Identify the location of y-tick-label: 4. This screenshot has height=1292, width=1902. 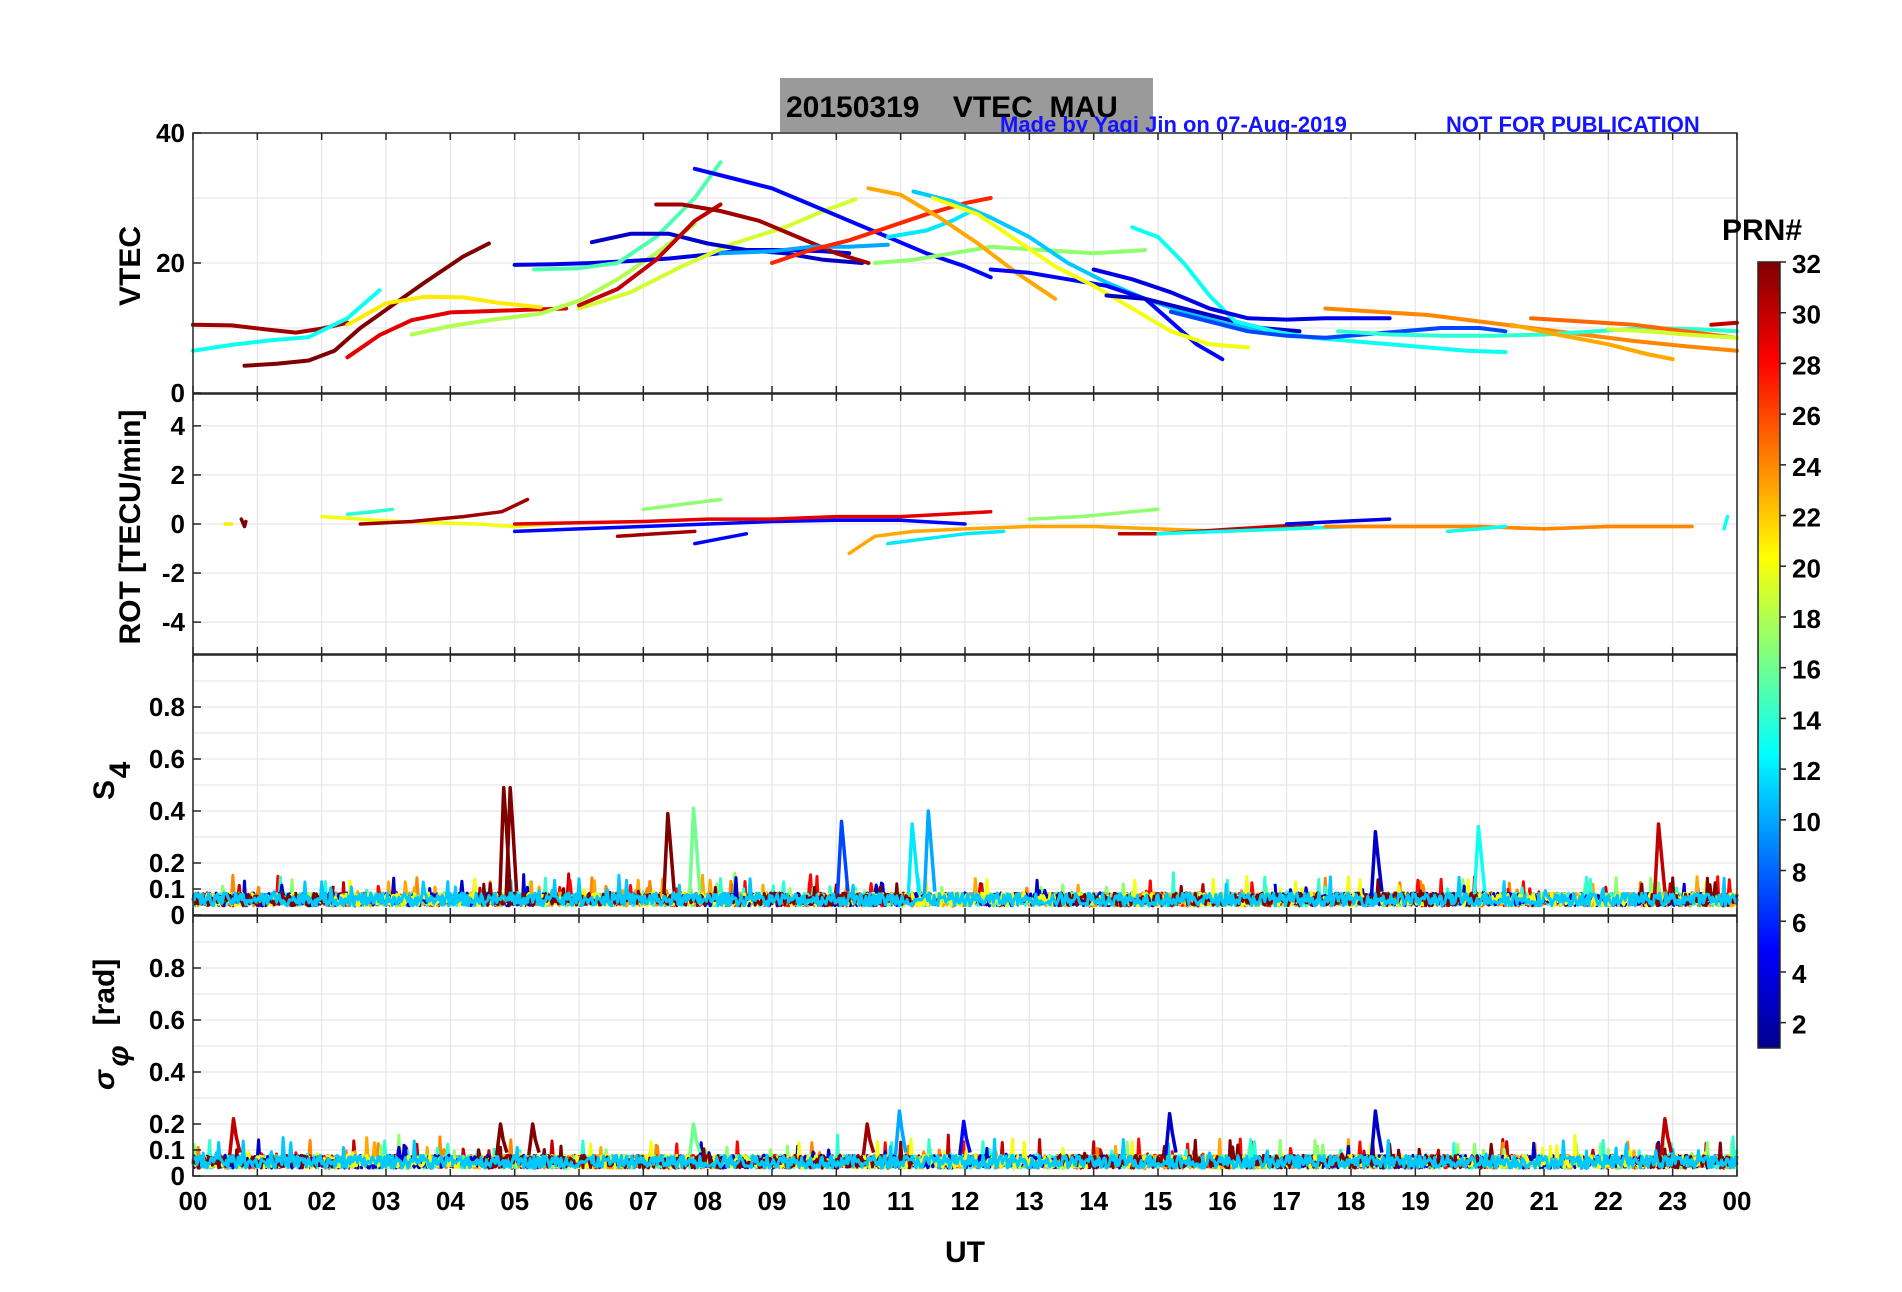
(178, 426).